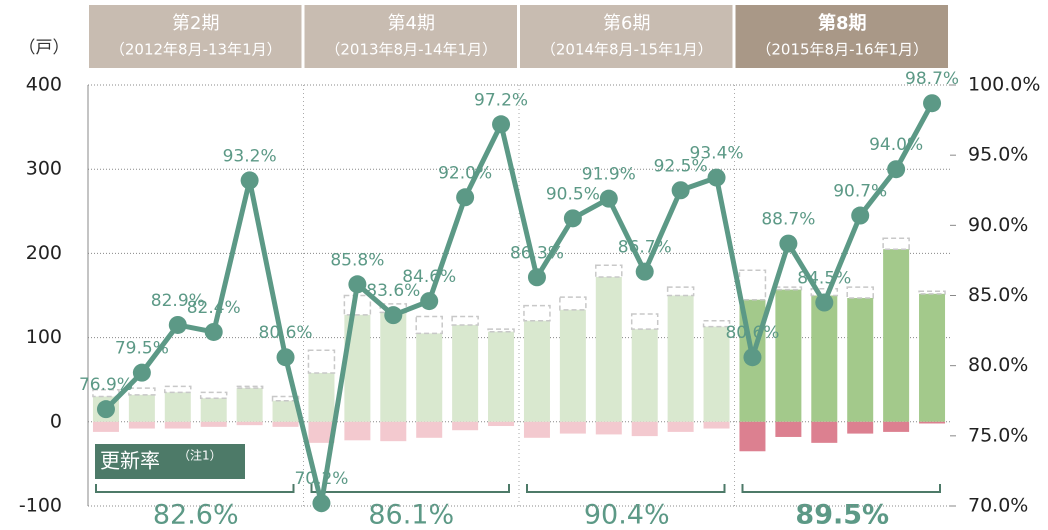 The width and height of the screenshot is (1048, 530). What do you see at coordinates (681, 166) in the screenshot?
I see `rate-label: 92.5%` at bounding box center [681, 166].